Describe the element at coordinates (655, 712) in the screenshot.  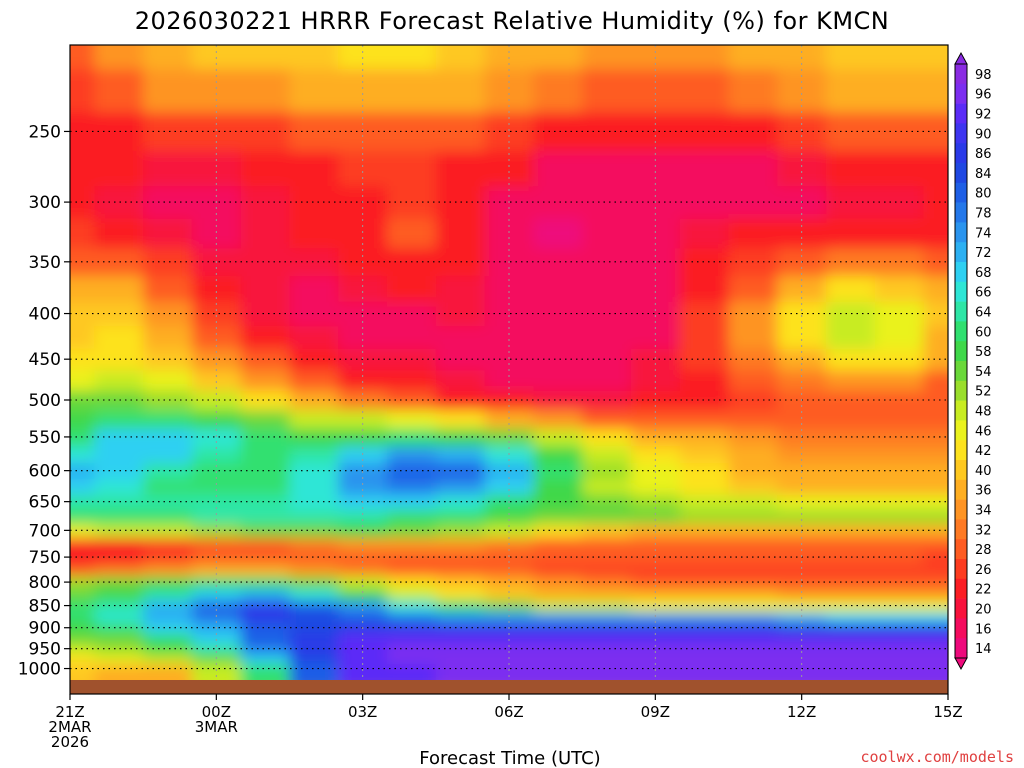
I see `x-tick-label: 09Z` at that location.